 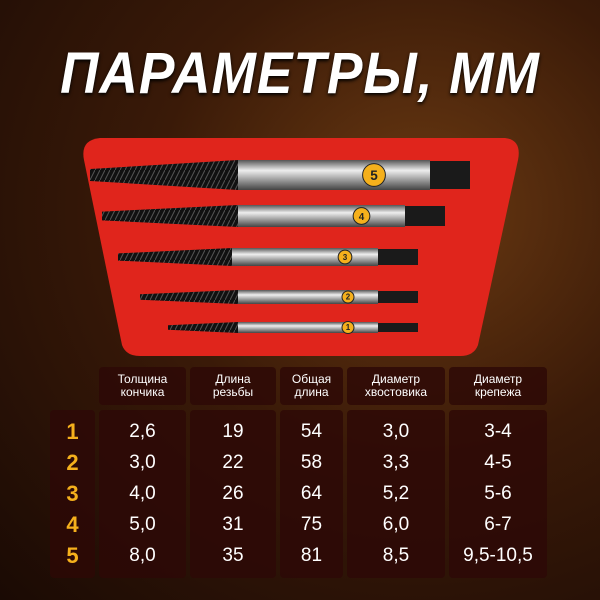 I want to click on table-column: 54 58 64 75 81, so click(x=311, y=494).